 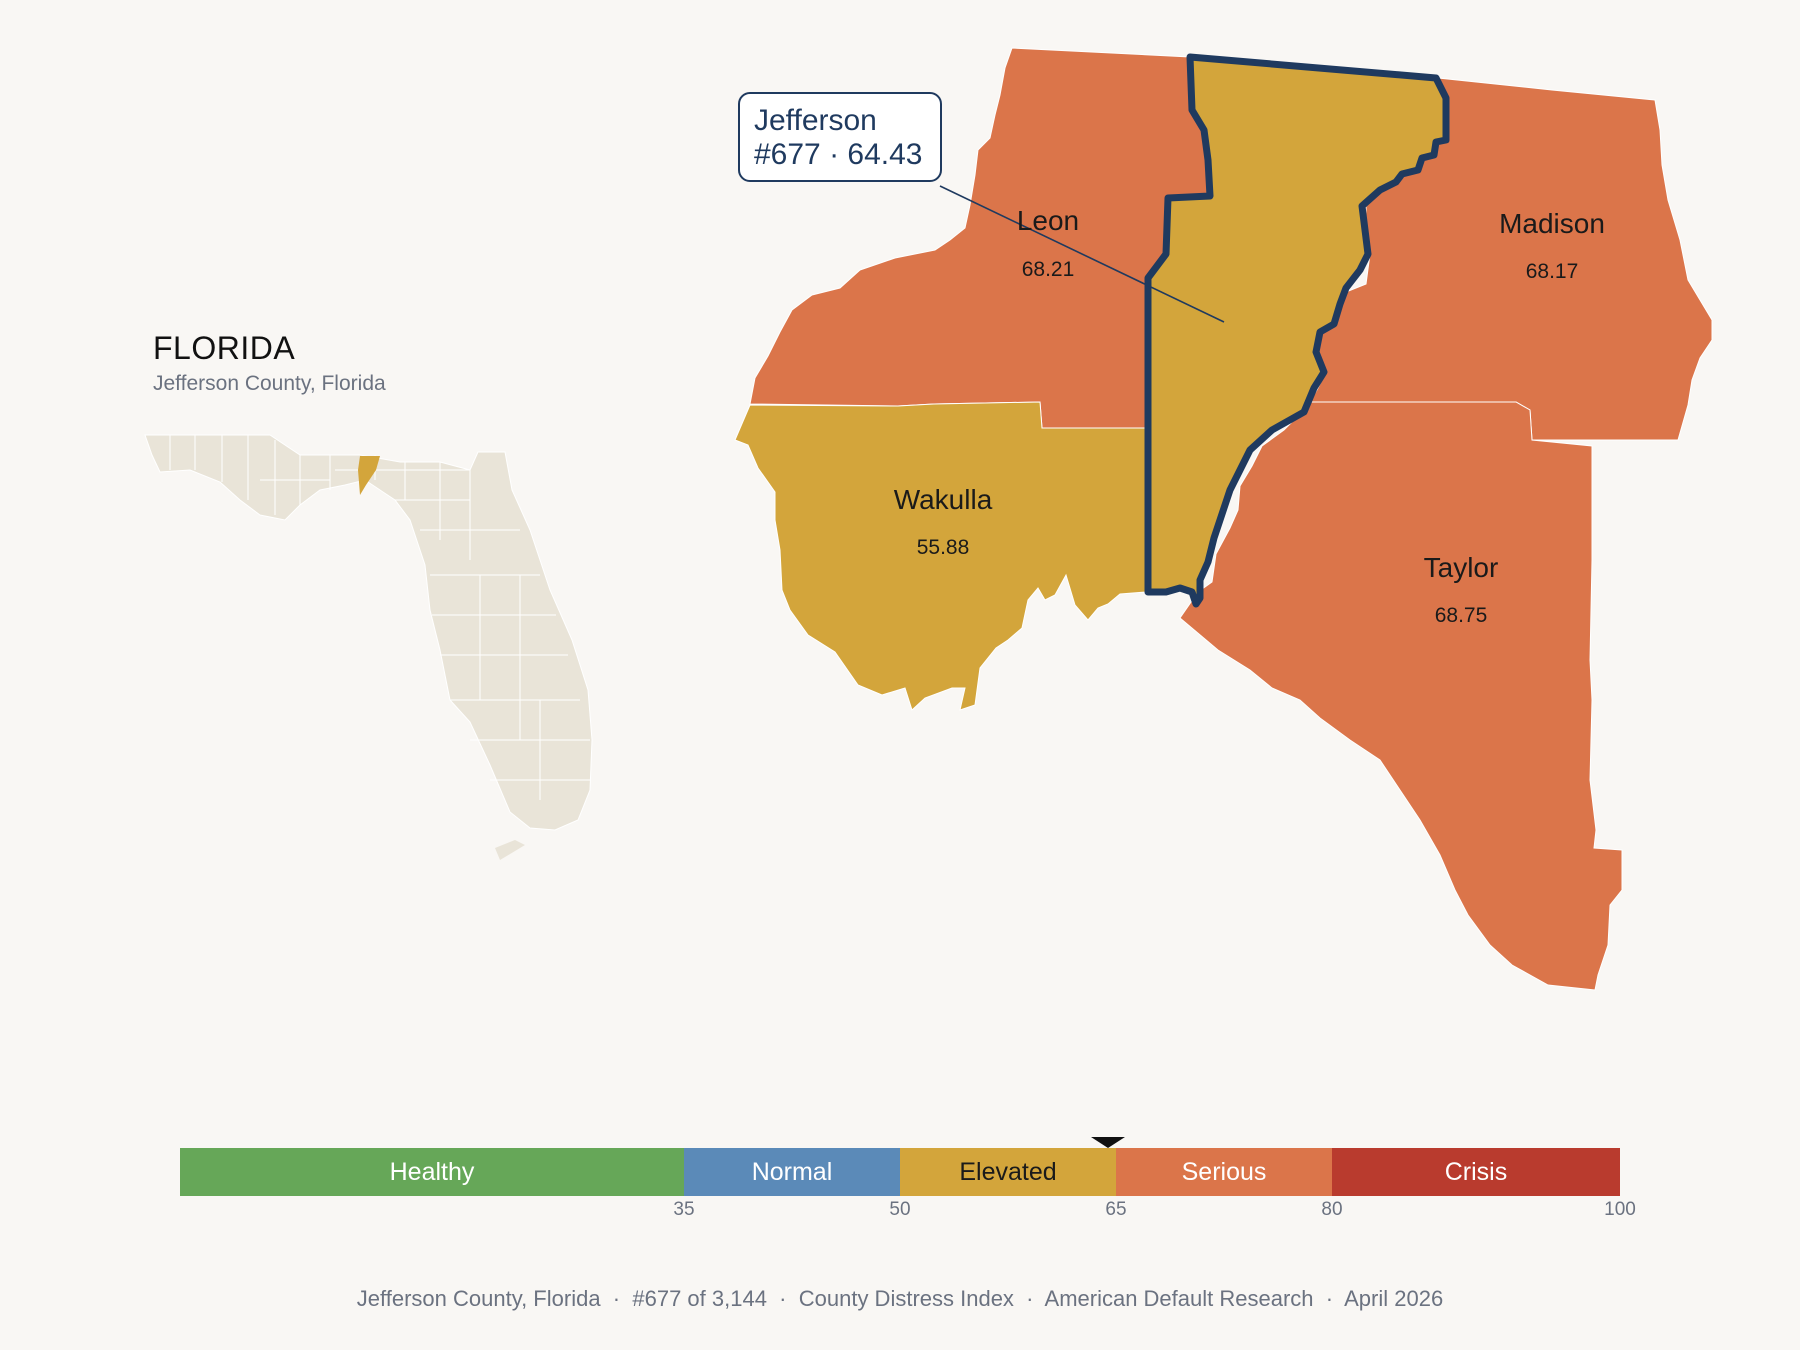 I want to click on legend-segment-serious: Serious, so click(x=1224, y=1172).